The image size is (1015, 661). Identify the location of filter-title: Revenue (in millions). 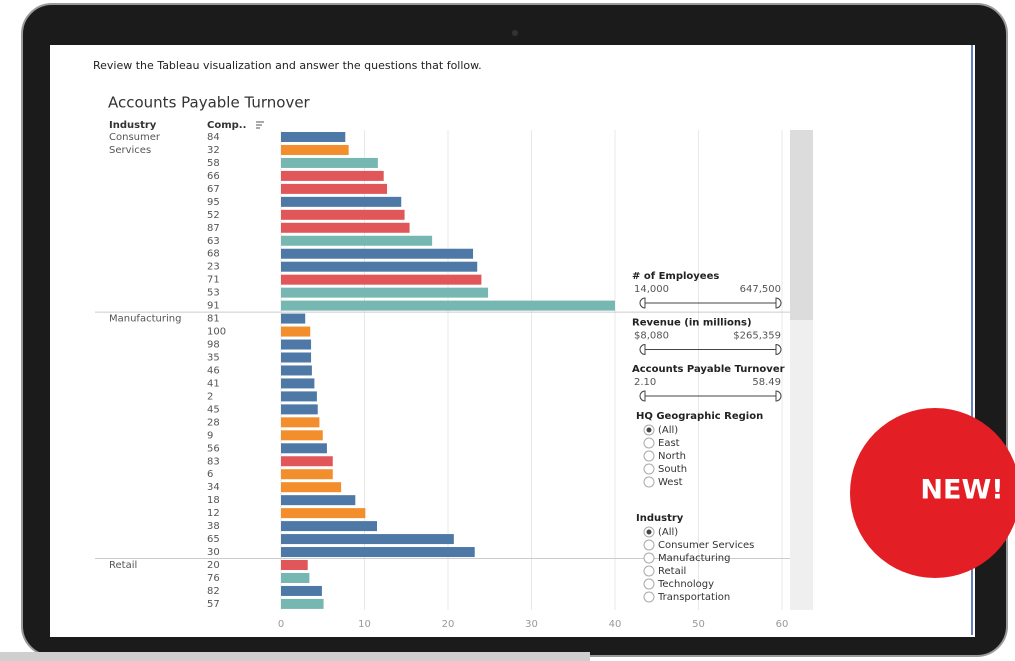
(692, 323).